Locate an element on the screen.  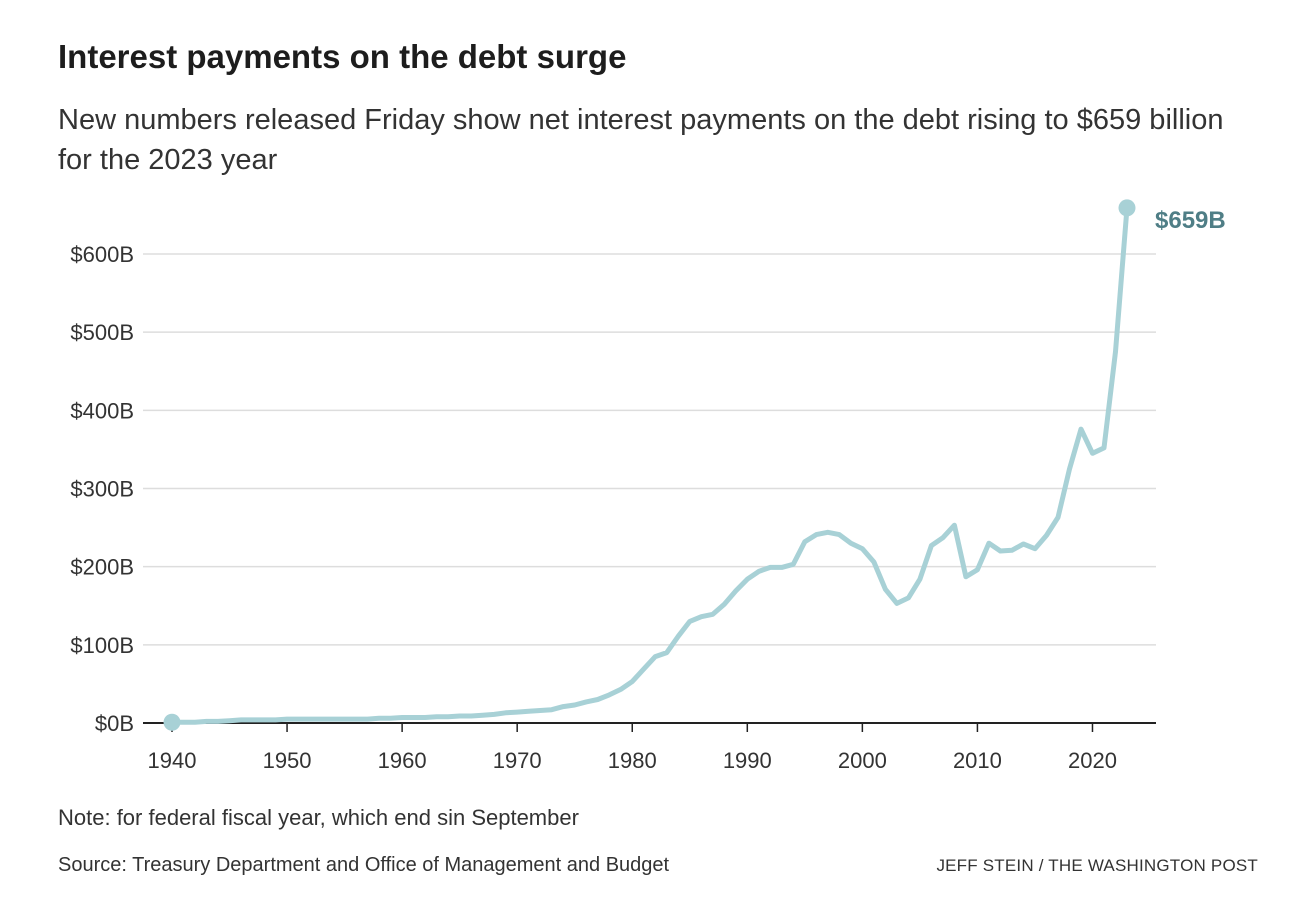
x-tick-label: 1970 is located at coordinates (517, 760).